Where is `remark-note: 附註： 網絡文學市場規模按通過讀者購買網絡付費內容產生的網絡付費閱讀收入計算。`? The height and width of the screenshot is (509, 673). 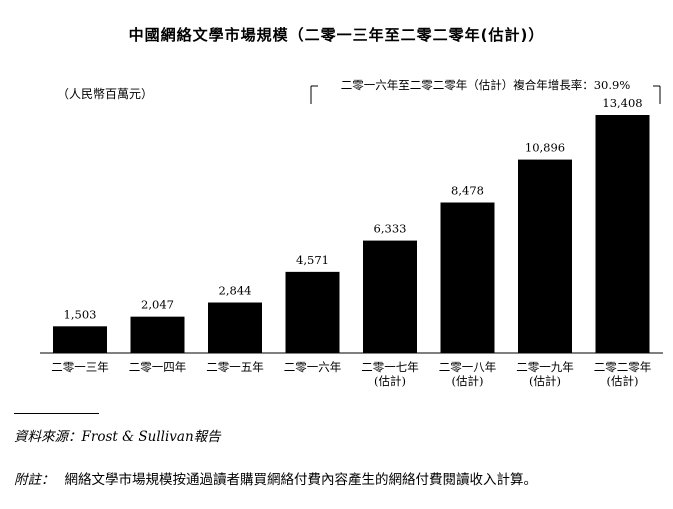
remark-note: 附註： 網絡文學市場規模按通過讀者購買網絡付費內容產生的網絡付費閱讀收入計算。 is located at coordinates (275, 478).